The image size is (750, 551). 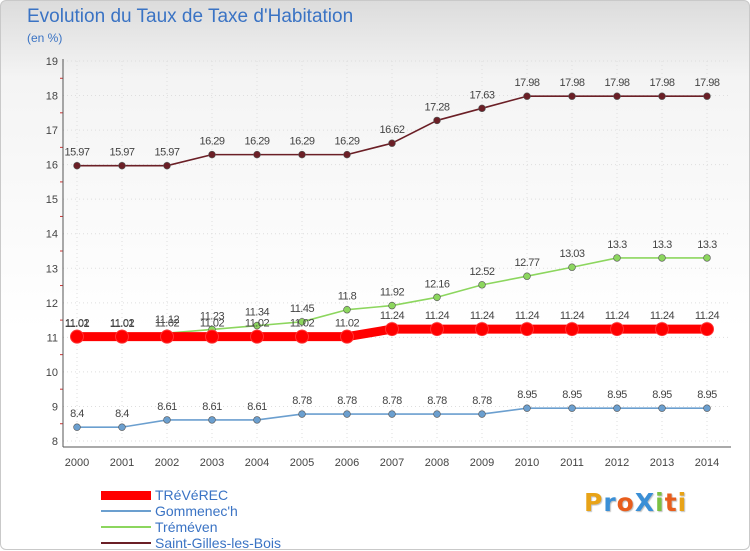 What do you see at coordinates (45, 38) in the screenshot?
I see `chart-unit-label: (en %)` at bounding box center [45, 38].